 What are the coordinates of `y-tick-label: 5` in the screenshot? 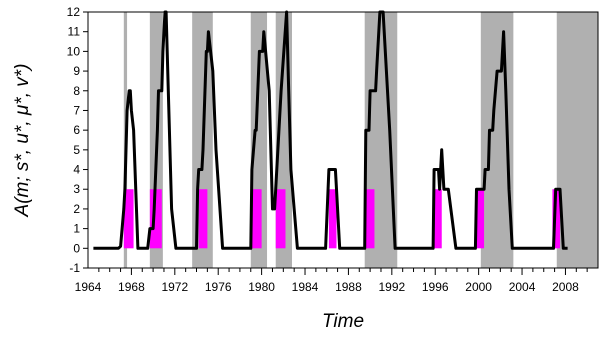 It's located at (76, 150).